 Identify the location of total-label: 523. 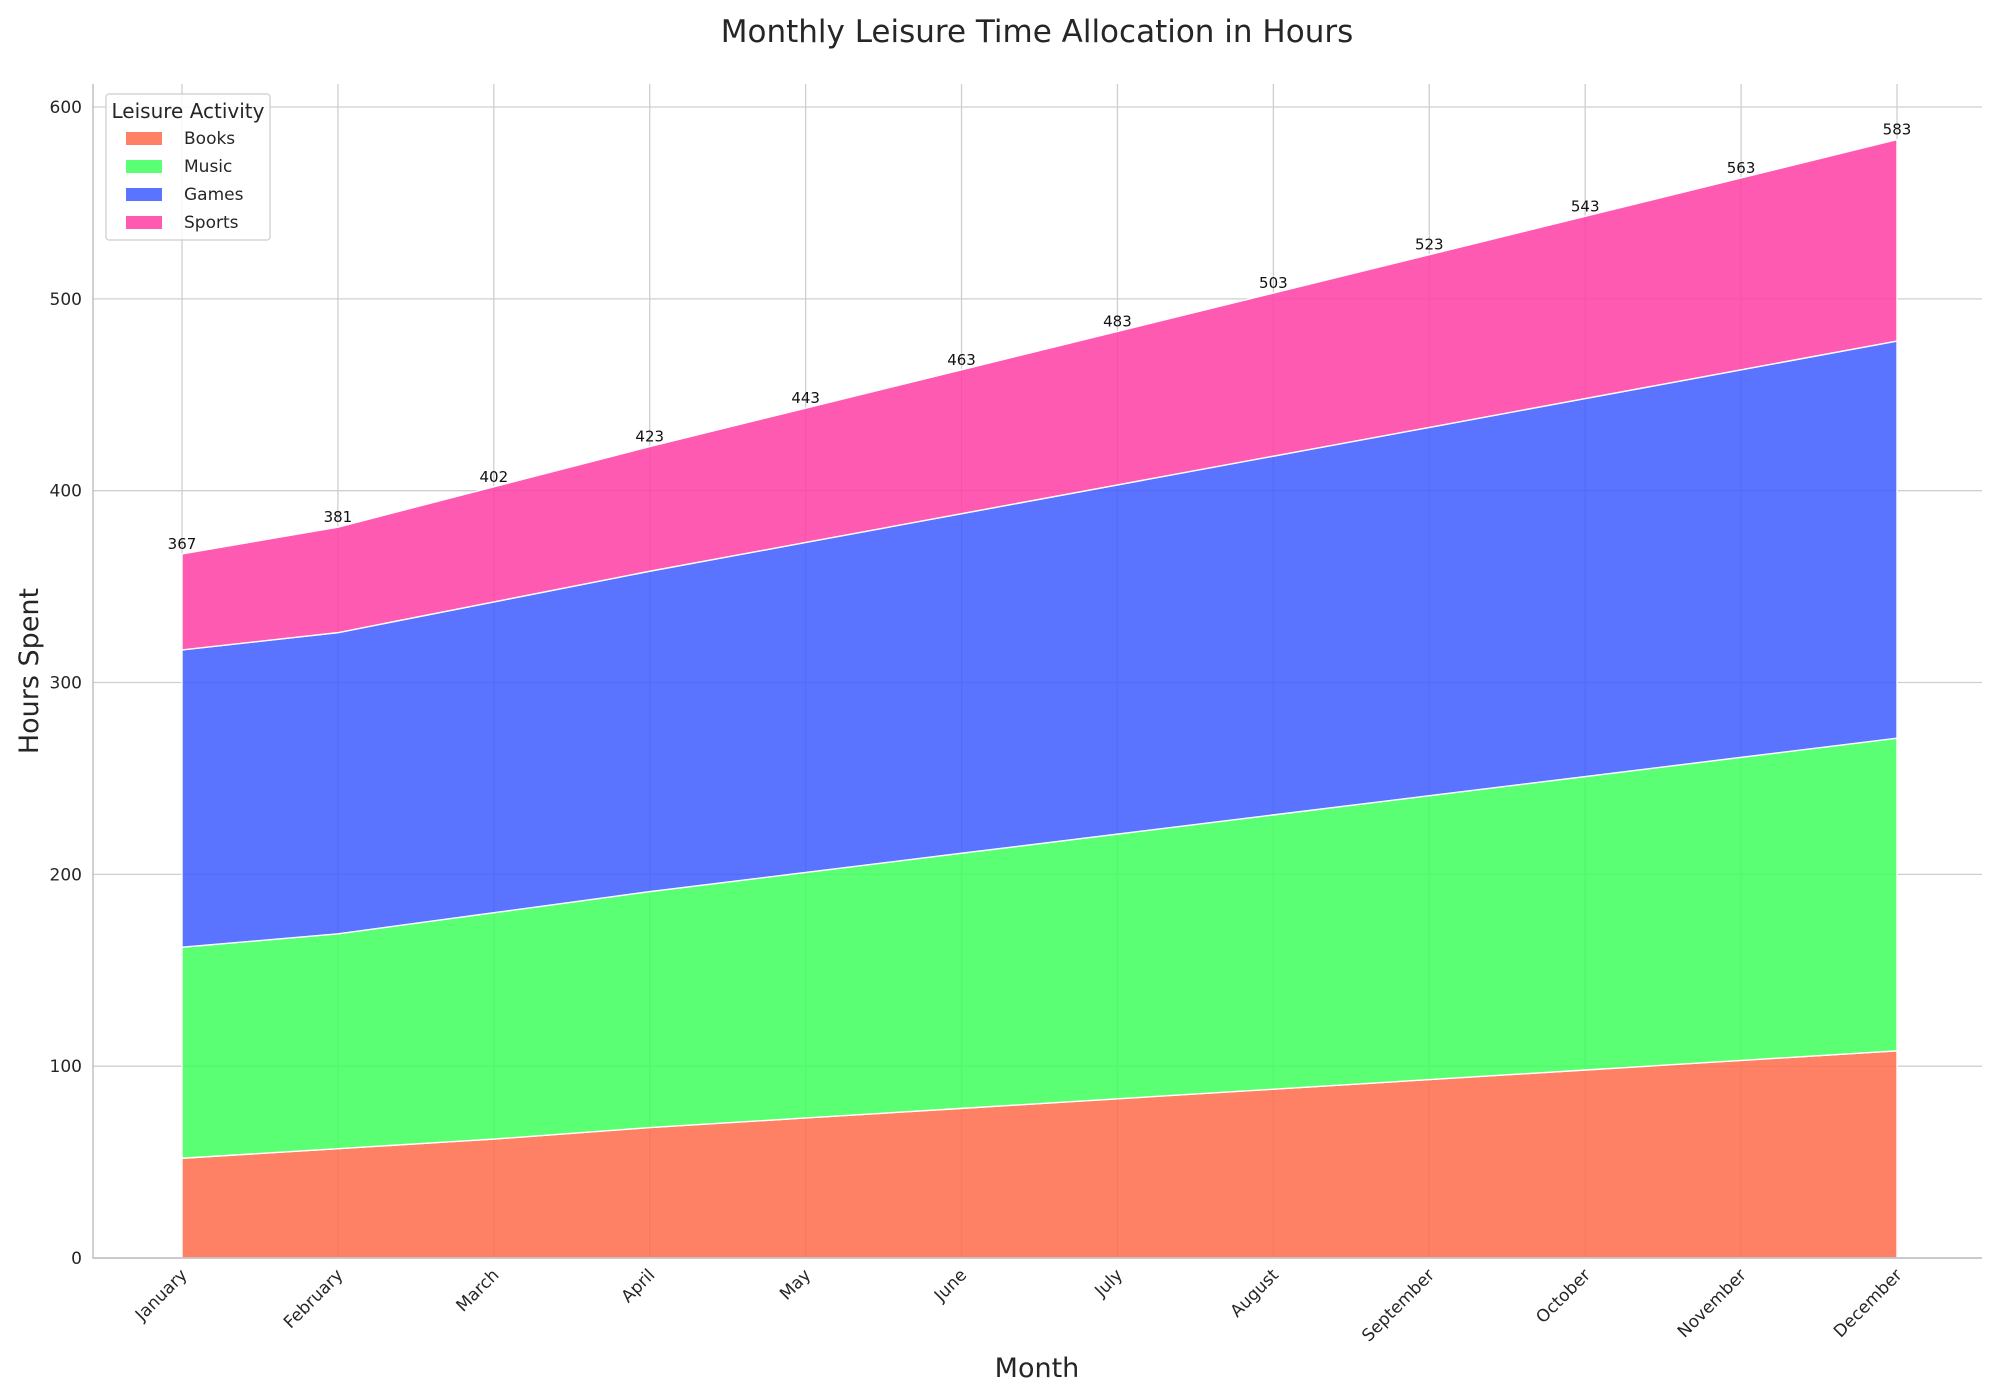
(1429, 245).